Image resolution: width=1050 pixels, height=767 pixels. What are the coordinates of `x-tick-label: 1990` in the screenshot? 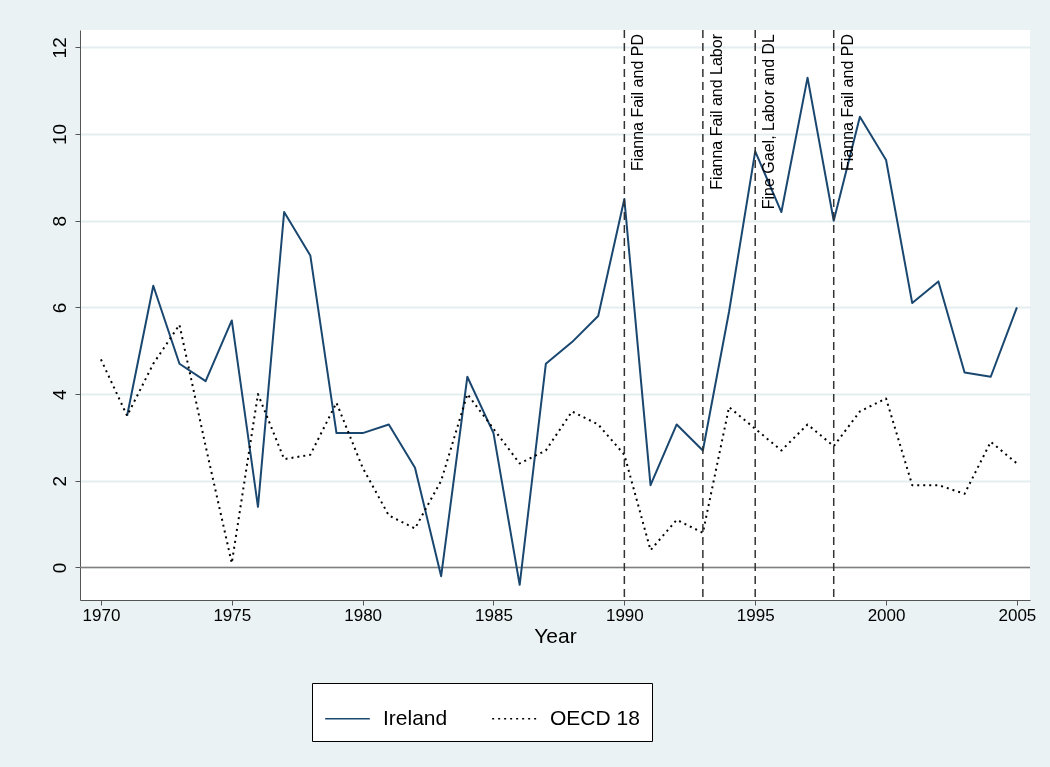 It's located at (624, 615).